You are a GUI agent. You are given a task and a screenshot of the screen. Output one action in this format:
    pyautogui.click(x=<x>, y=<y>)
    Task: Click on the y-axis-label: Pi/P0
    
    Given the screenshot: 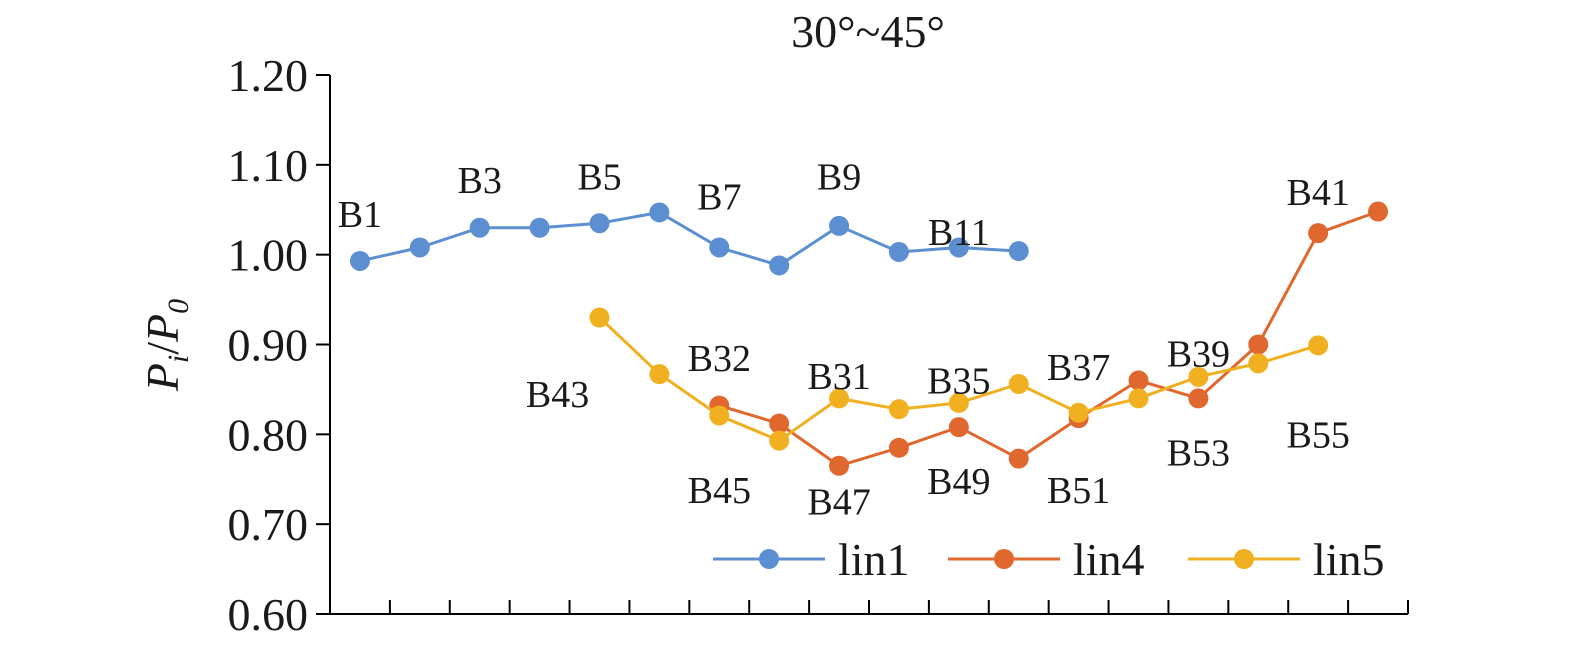 What is the action you would take?
    pyautogui.click(x=166, y=345)
    